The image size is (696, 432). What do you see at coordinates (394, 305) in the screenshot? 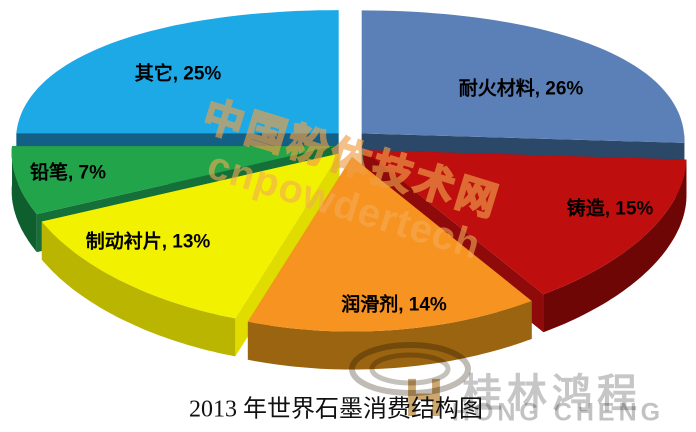
I see `pie-label-润滑剂: 润滑剂, 14%` at bounding box center [394, 305].